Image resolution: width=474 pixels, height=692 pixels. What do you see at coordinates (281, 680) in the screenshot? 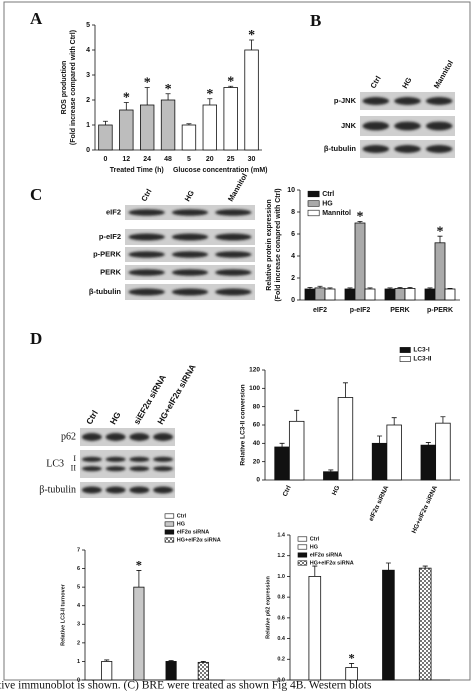
I see `y-tick-label: 0.0` at bounding box center [281, 680].